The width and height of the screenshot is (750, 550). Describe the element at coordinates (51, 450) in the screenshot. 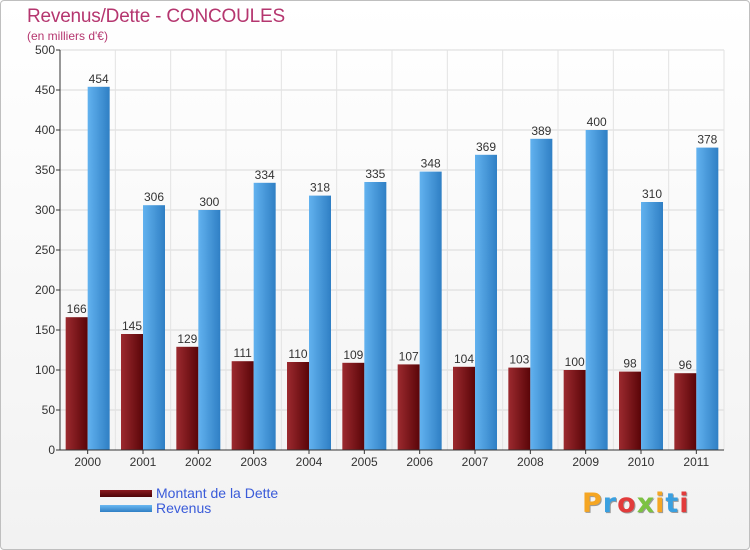

I see `y-tick-label: 0` at that location.